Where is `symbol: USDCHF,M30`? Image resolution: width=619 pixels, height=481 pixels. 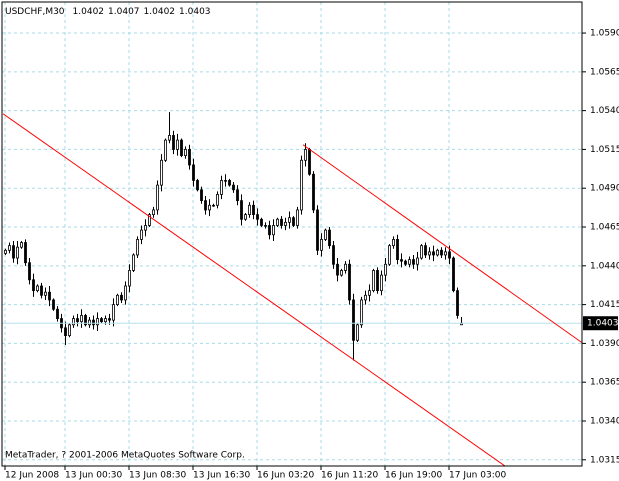 symbol: USDCHF,M30 is located at coordinates (35, 12).